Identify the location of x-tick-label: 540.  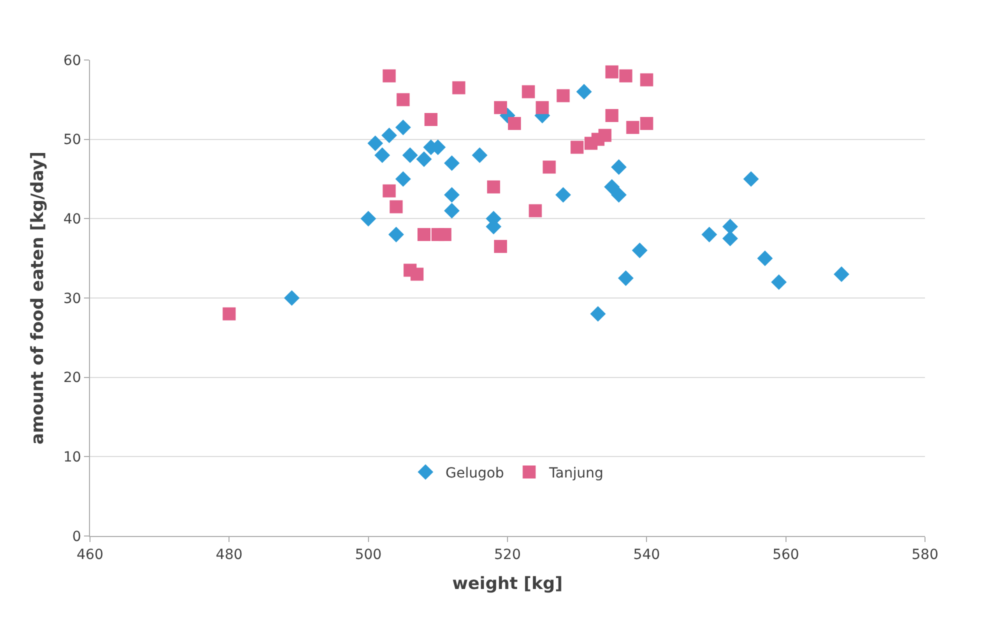
(646, 554).